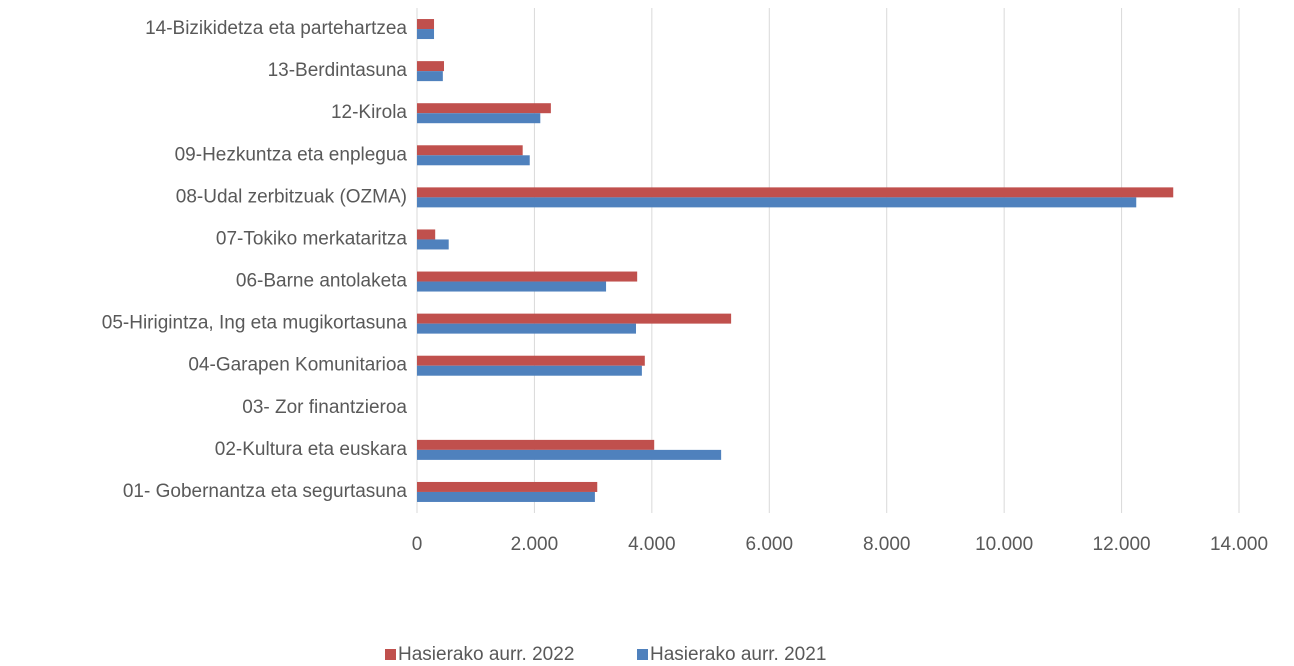  What do you see at coordinates (291, 196) in the screenshot?
I see `y-tick-label: 08-Udal zerbitzuak (OZMA)` at bounding box center [291, 196].